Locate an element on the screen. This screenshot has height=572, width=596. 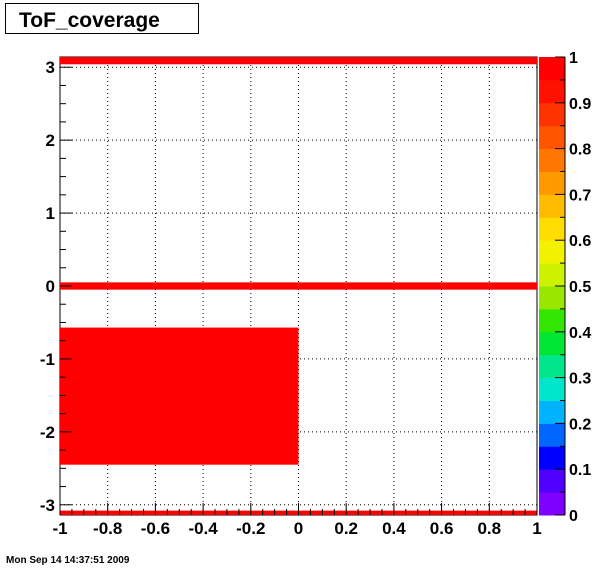
palette-layer: 0 0.1 0.2 0.3 0.4 0.5 0.6 0.7 0.8 0.9 1 is located at coordinates (565, 287).